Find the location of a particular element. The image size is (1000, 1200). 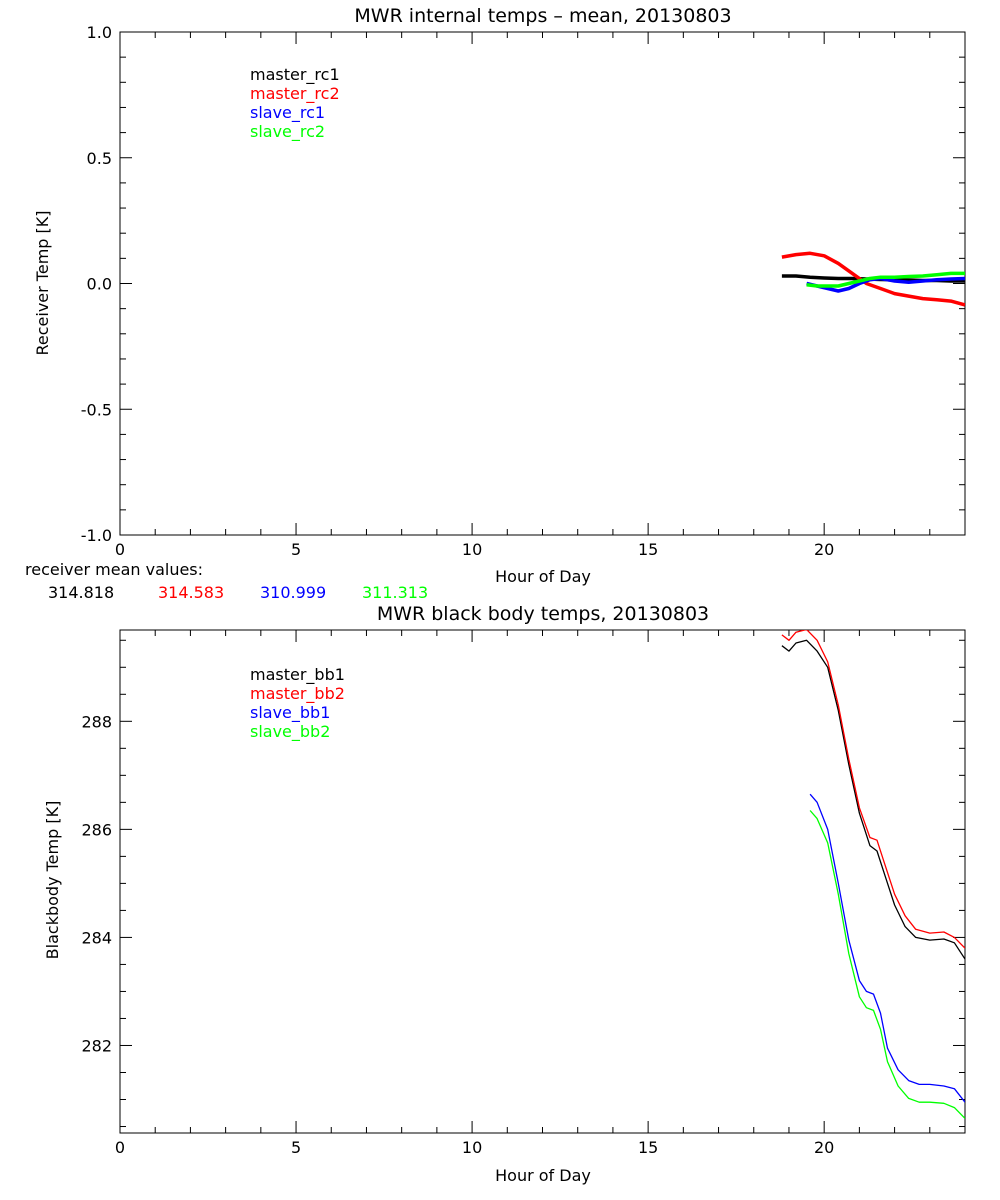

y-tick-label: 284 is located at coordinates (96, 937).